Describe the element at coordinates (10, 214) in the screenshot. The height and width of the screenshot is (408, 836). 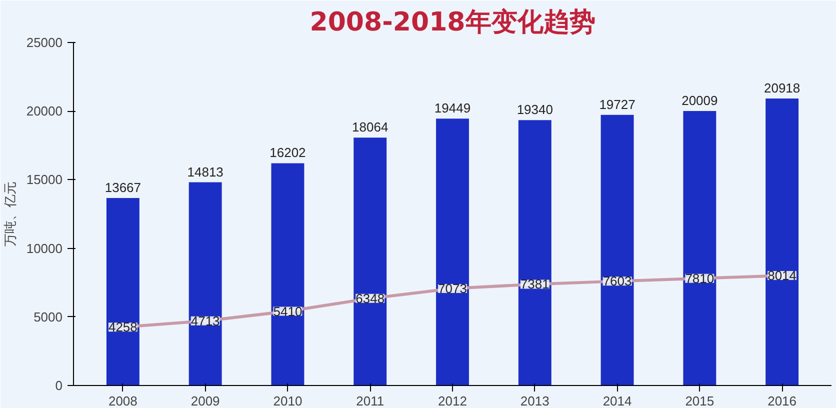
I see `y-axis-title: 万吨、亿元` at that location.